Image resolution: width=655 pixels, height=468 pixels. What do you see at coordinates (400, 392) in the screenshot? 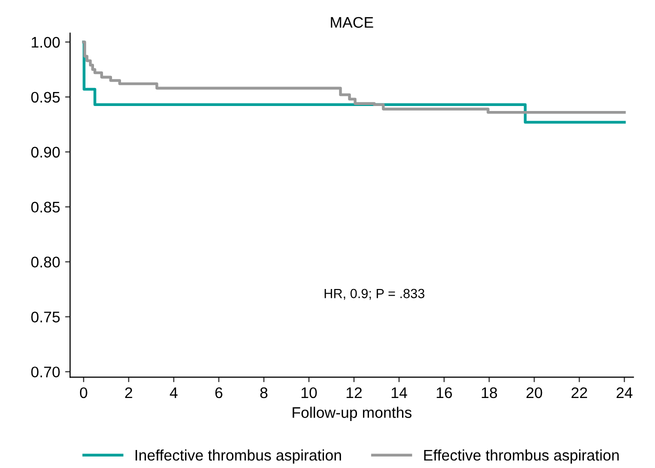
I see `x-tick-label: 14` at bounding box center [400, 392].